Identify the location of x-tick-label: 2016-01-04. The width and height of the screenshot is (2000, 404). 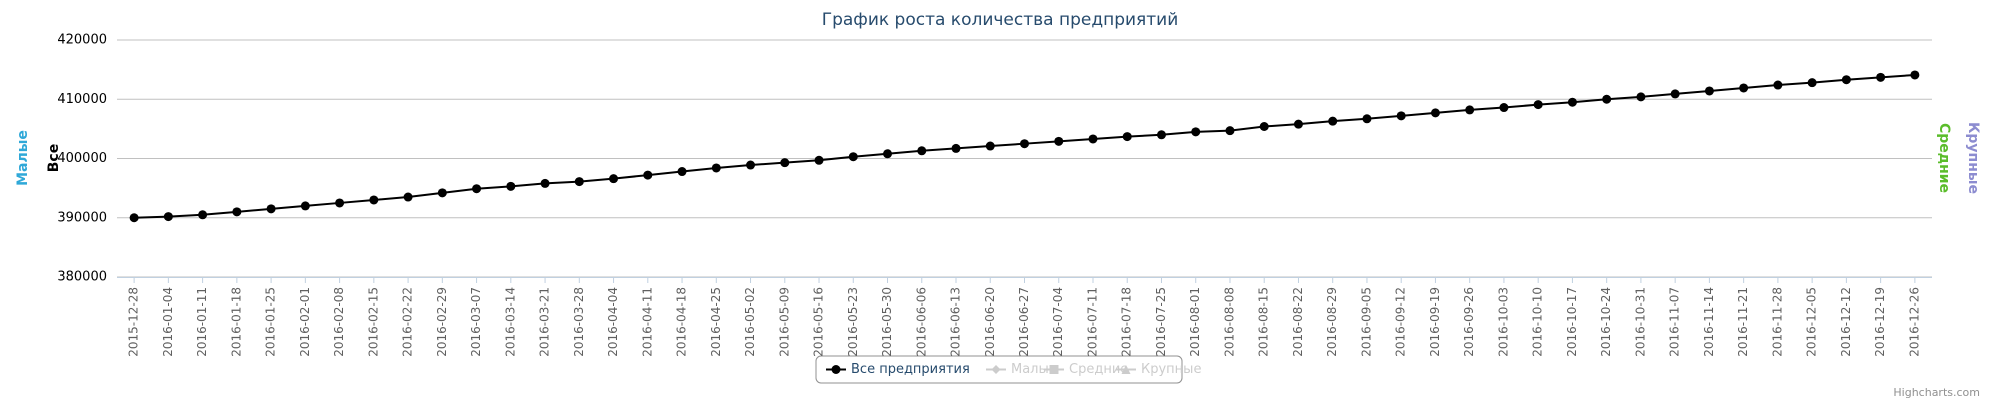
(168, 322).